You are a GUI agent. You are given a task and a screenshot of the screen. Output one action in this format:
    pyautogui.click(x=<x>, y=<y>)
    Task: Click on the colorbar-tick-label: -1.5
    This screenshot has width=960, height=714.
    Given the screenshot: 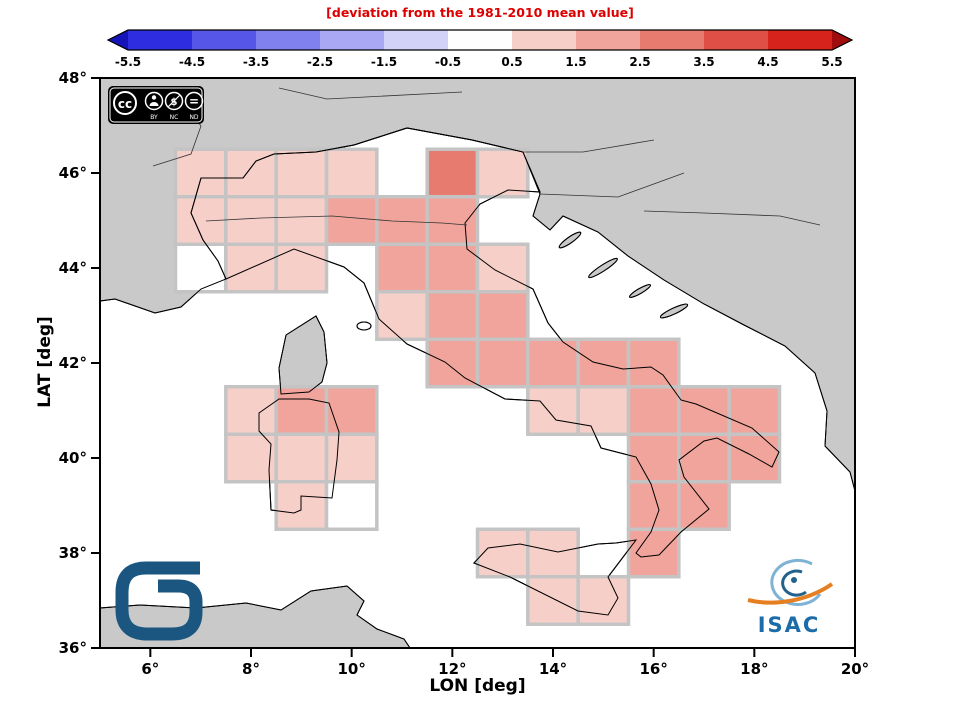 What is the action you would take?
    pyautogui.click(x=384, y=62)
    